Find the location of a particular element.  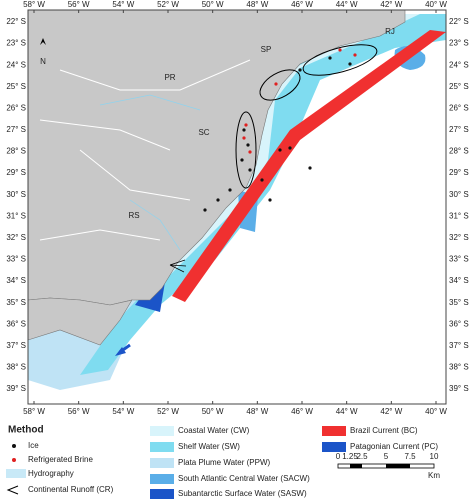

legend-sw is located at coordinates (162, 447).